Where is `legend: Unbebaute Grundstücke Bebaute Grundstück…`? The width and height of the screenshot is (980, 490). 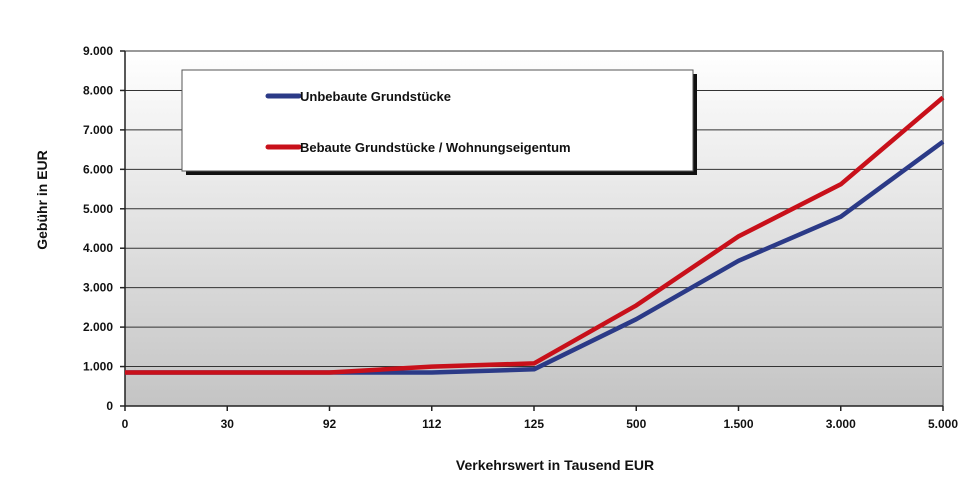
legend: Unbebaute Grundstücke Bebaute Grundstück… is located at coordinates (439, 122).